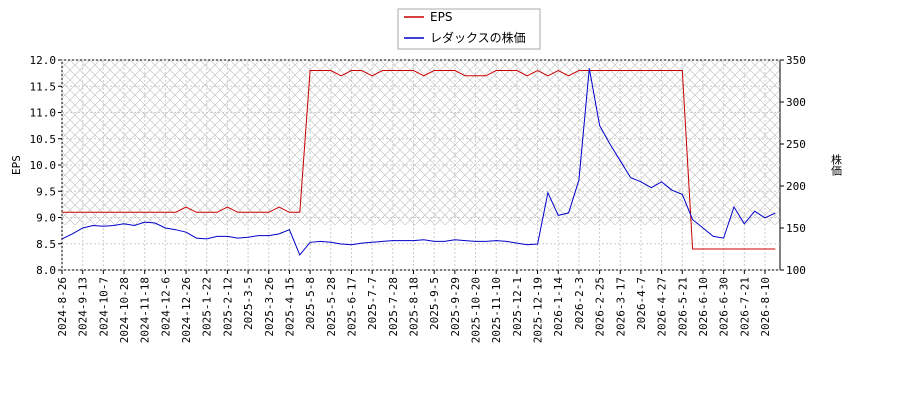  Describe the element at coordinates (43, 165) in the screenshot. I see `y-tick-label: 10.0` at that location.